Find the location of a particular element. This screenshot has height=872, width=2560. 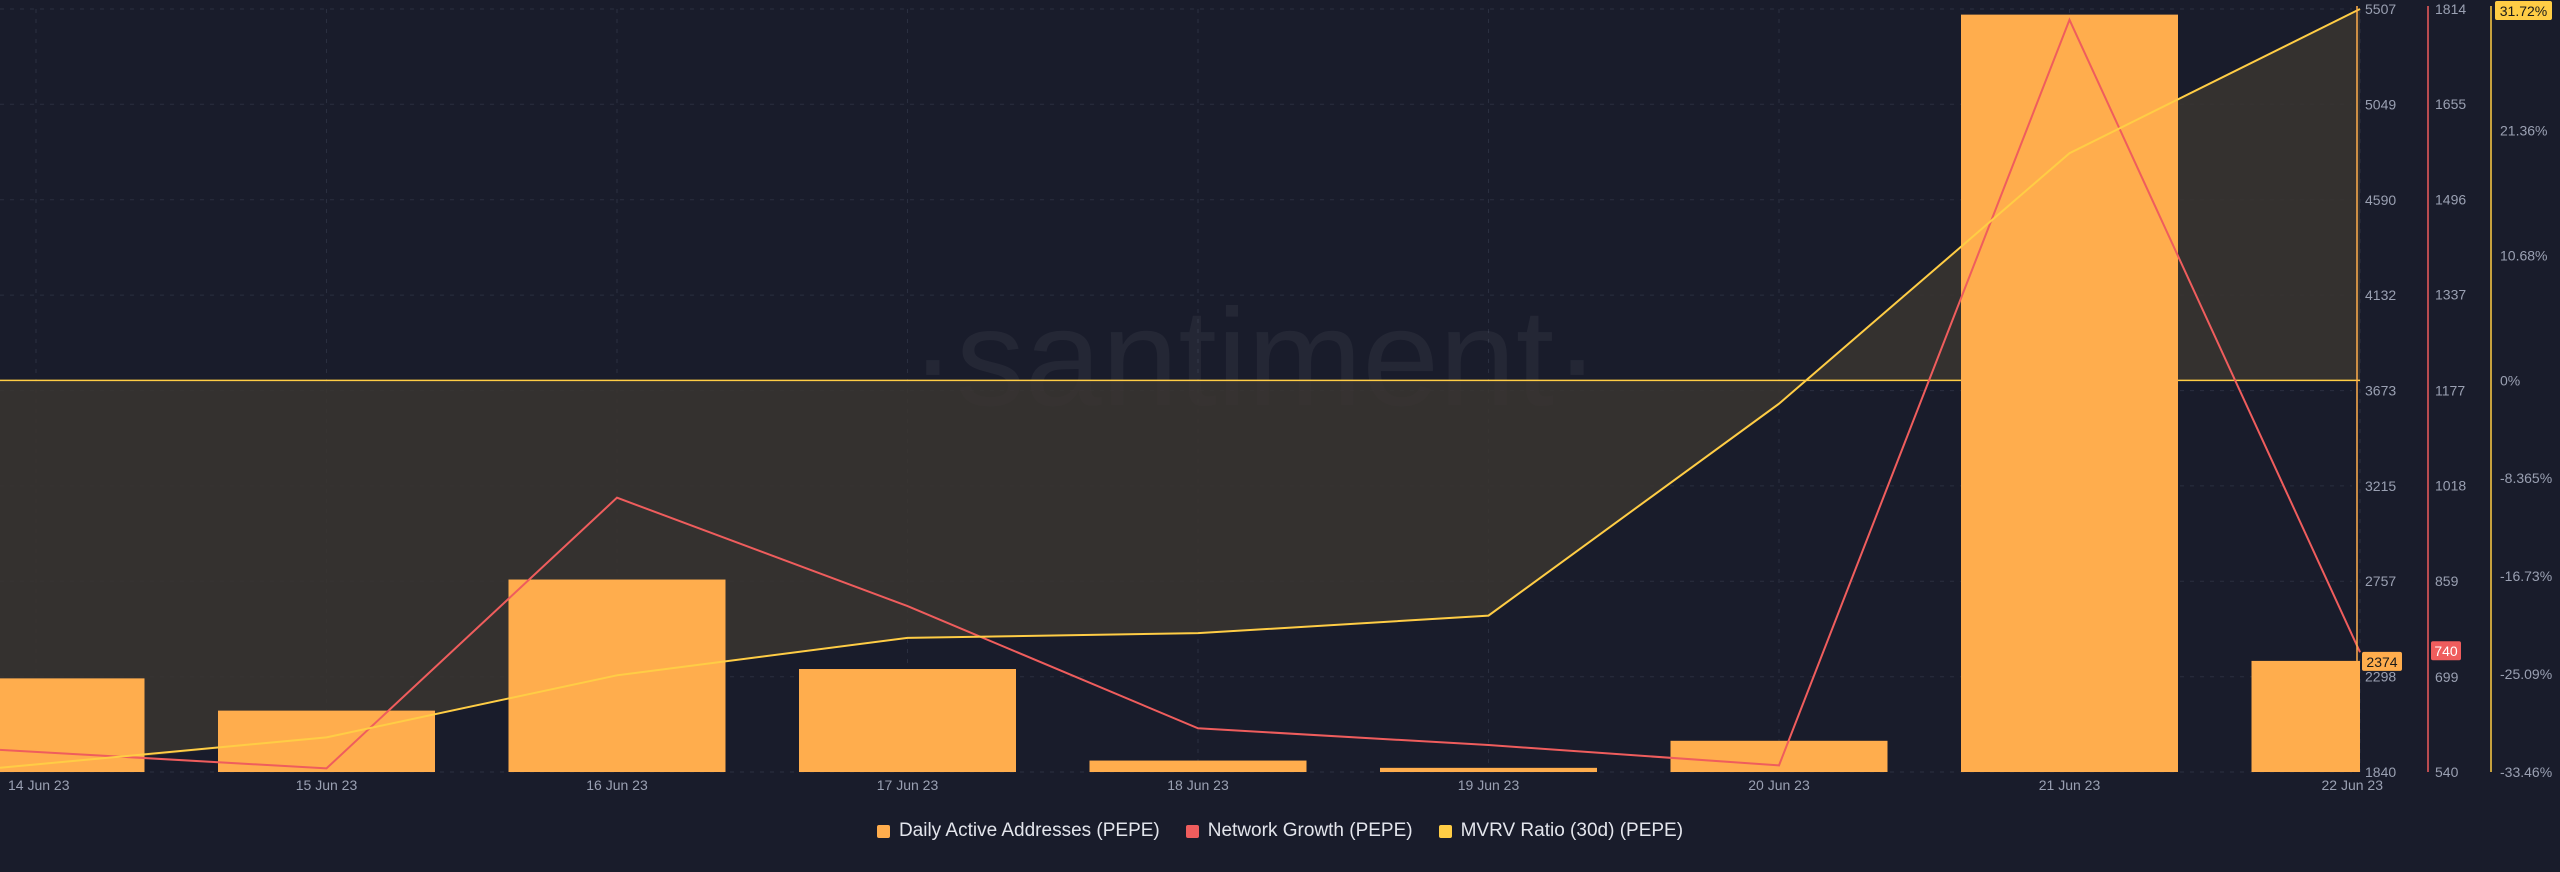

left-axis-tick-label: 3673 is located at coordinates (2380, 391).